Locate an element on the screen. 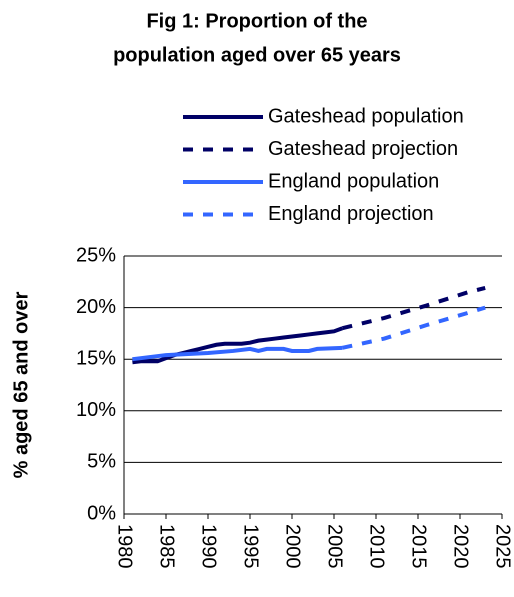  x-tick-label: 2000 is located at coordinates (293, 546).